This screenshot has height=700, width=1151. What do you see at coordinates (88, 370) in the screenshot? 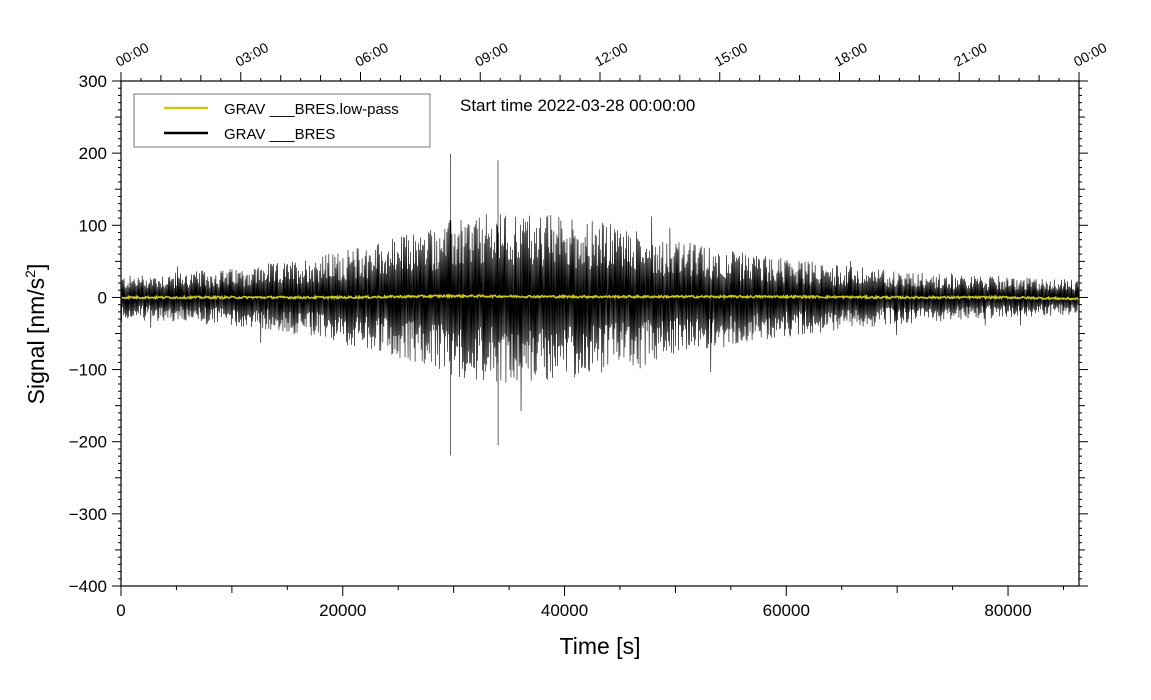
I see `y-tick-label: −100` at bounding box center [88, 370].